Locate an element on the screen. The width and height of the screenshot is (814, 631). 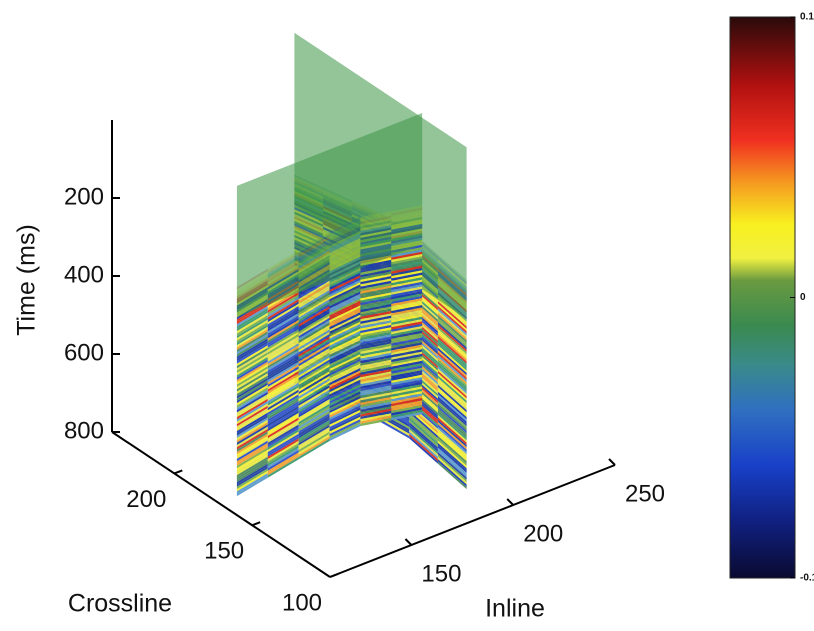
x-axis is located at coordinates (221, 504).